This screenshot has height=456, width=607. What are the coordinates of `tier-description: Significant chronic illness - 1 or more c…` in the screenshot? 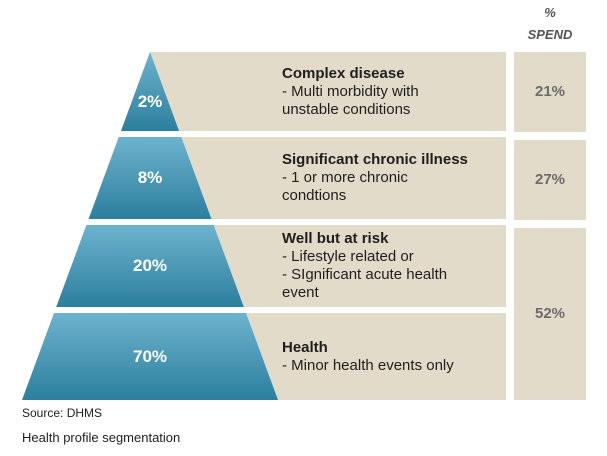 It's located at (375, 178).